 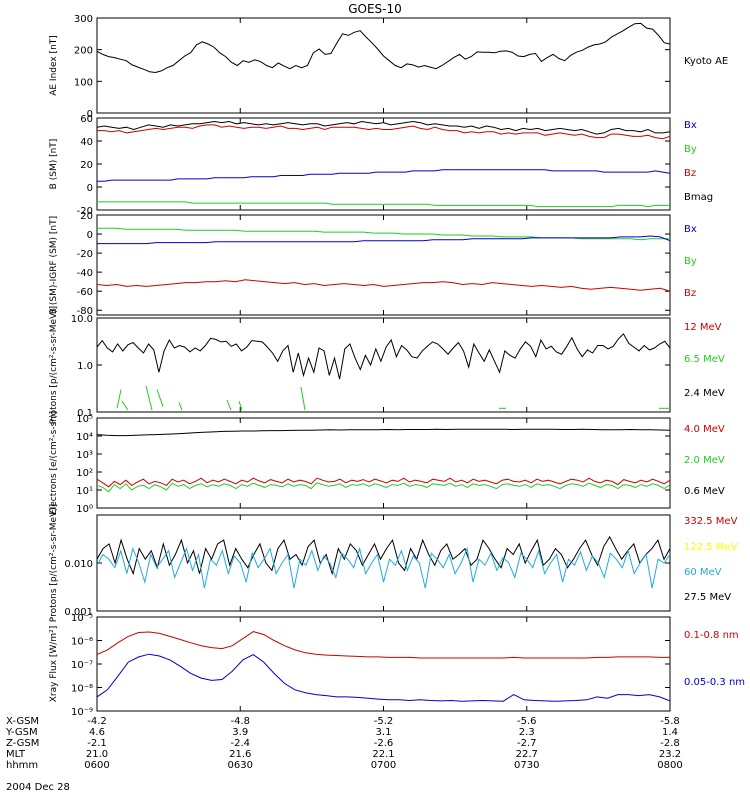 What do you see at coordinates (86, 165) in the screenshot?
I see `y-tick-label: 20` at bounding box center [86, 165].